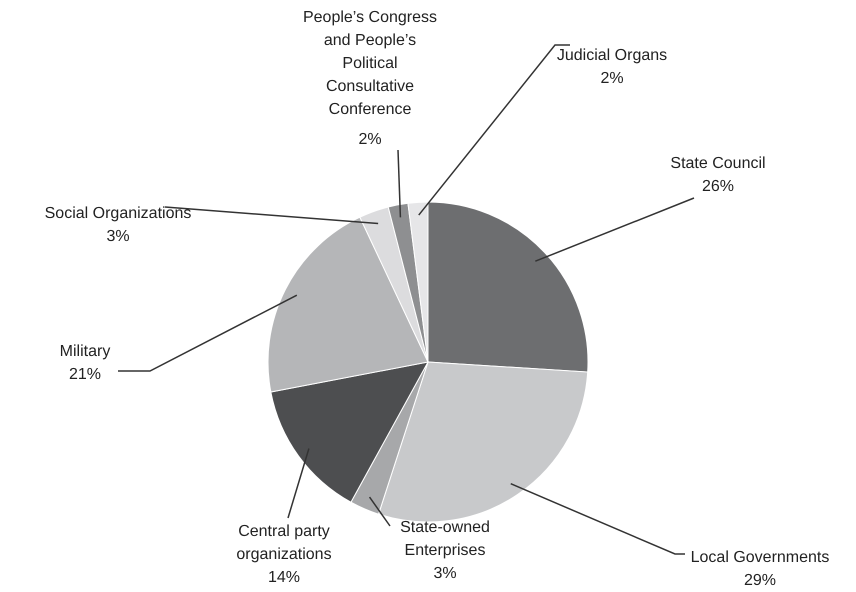 The image size is (856, 592). I want to click on slice-label: Military, so click(85, 351).